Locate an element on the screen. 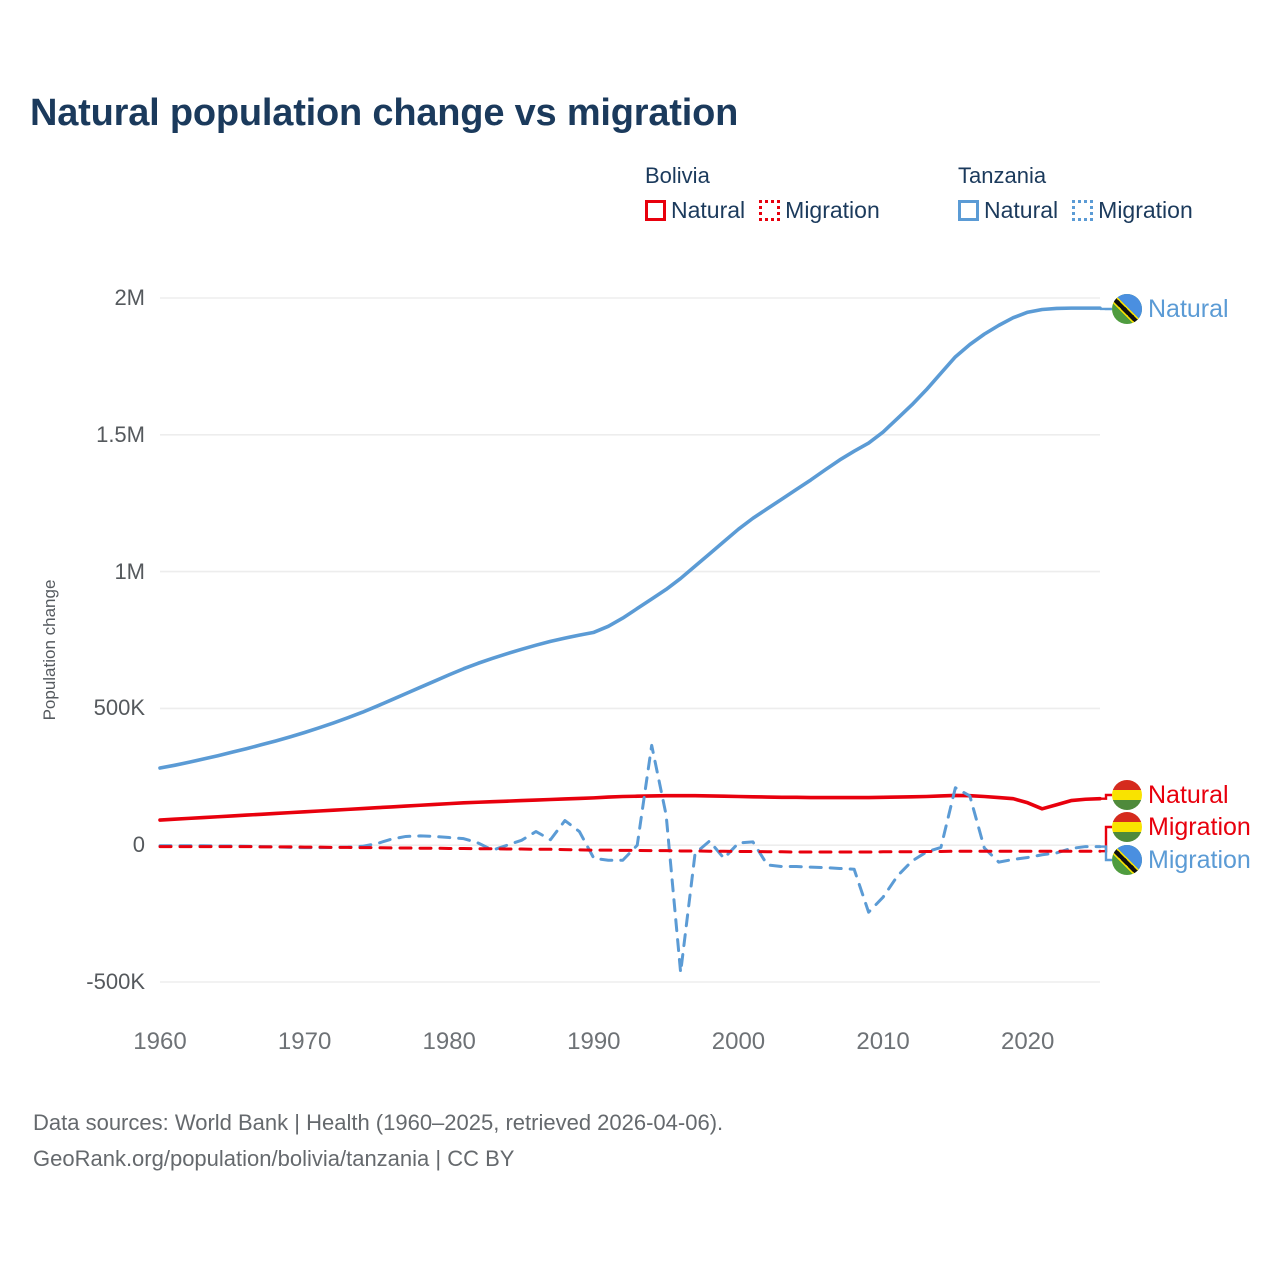  series-line-bolivia-migration is located at coordinates (630, 849).